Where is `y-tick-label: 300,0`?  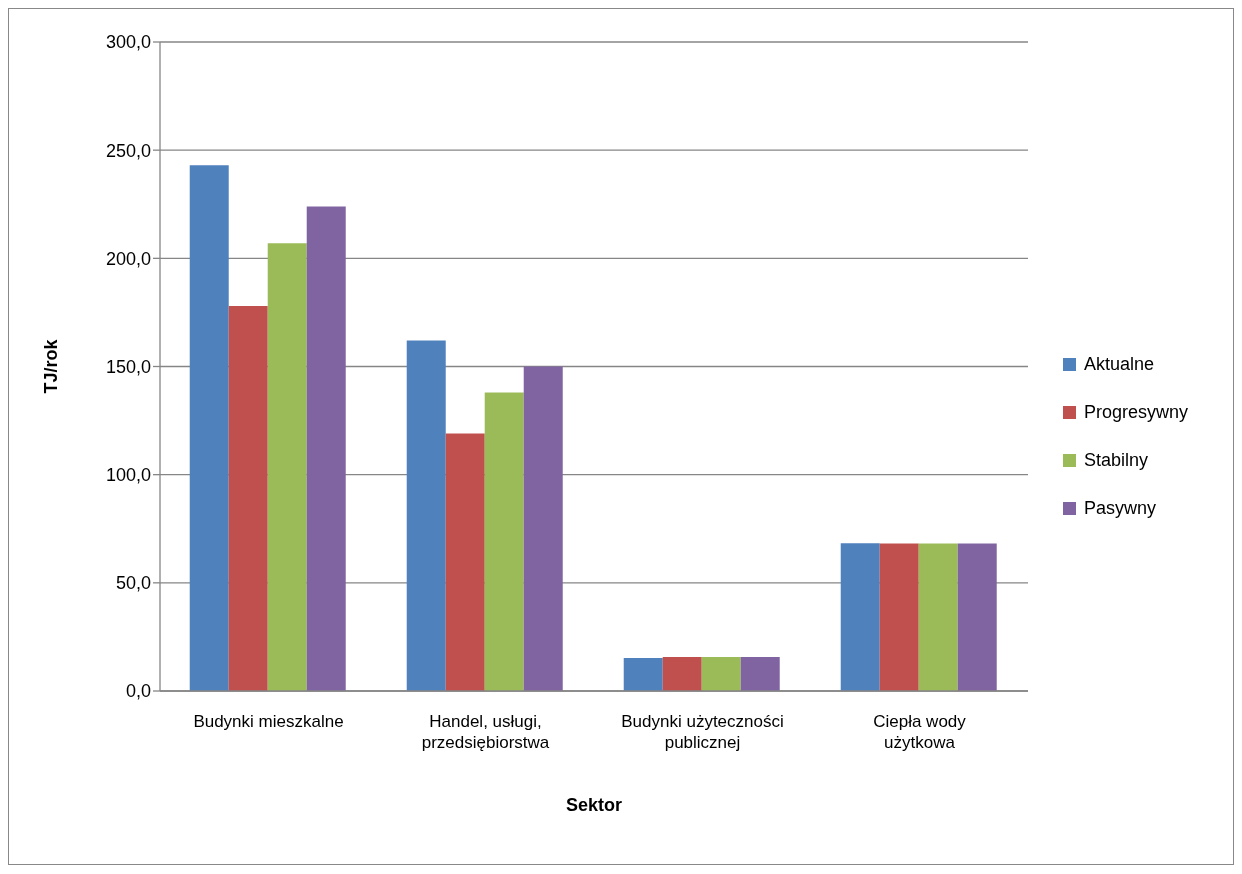 y-tick-label: 300,0 is located at coordinates (128, 42).